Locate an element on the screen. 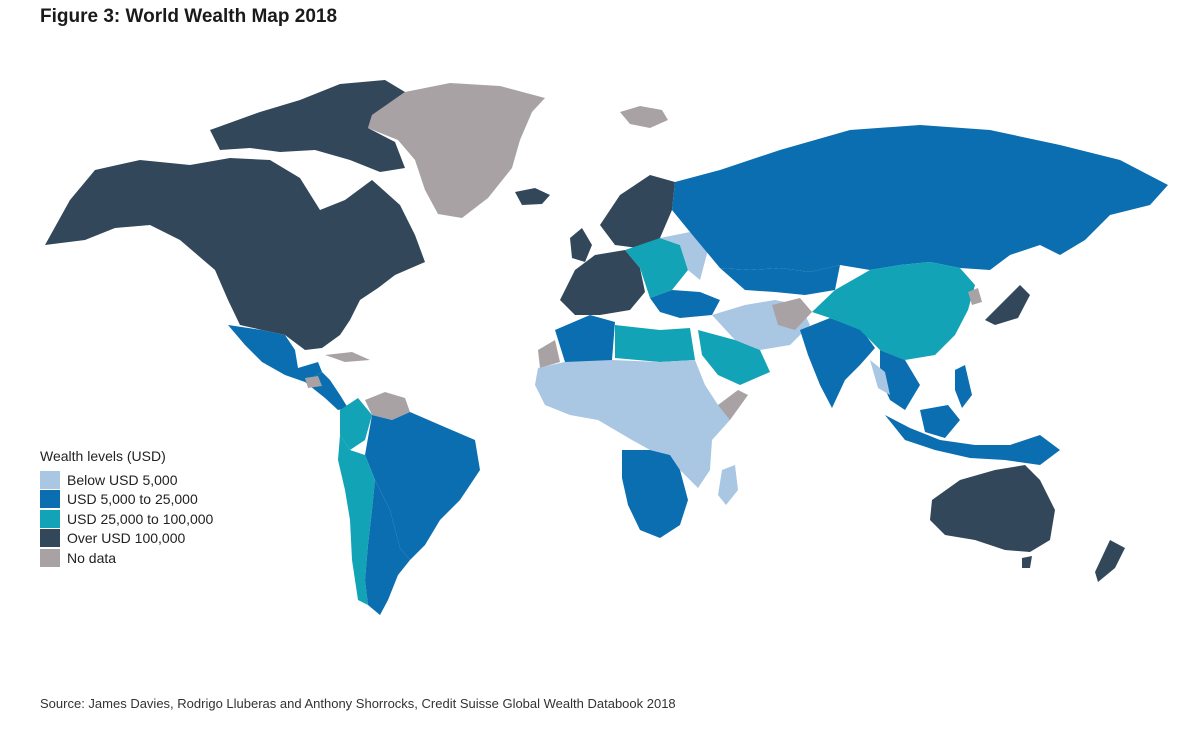 The height and width of the screenshot is (741, 1180). legend-label: USD 5,000 to 25,000 is located at coordinates (132, 499).